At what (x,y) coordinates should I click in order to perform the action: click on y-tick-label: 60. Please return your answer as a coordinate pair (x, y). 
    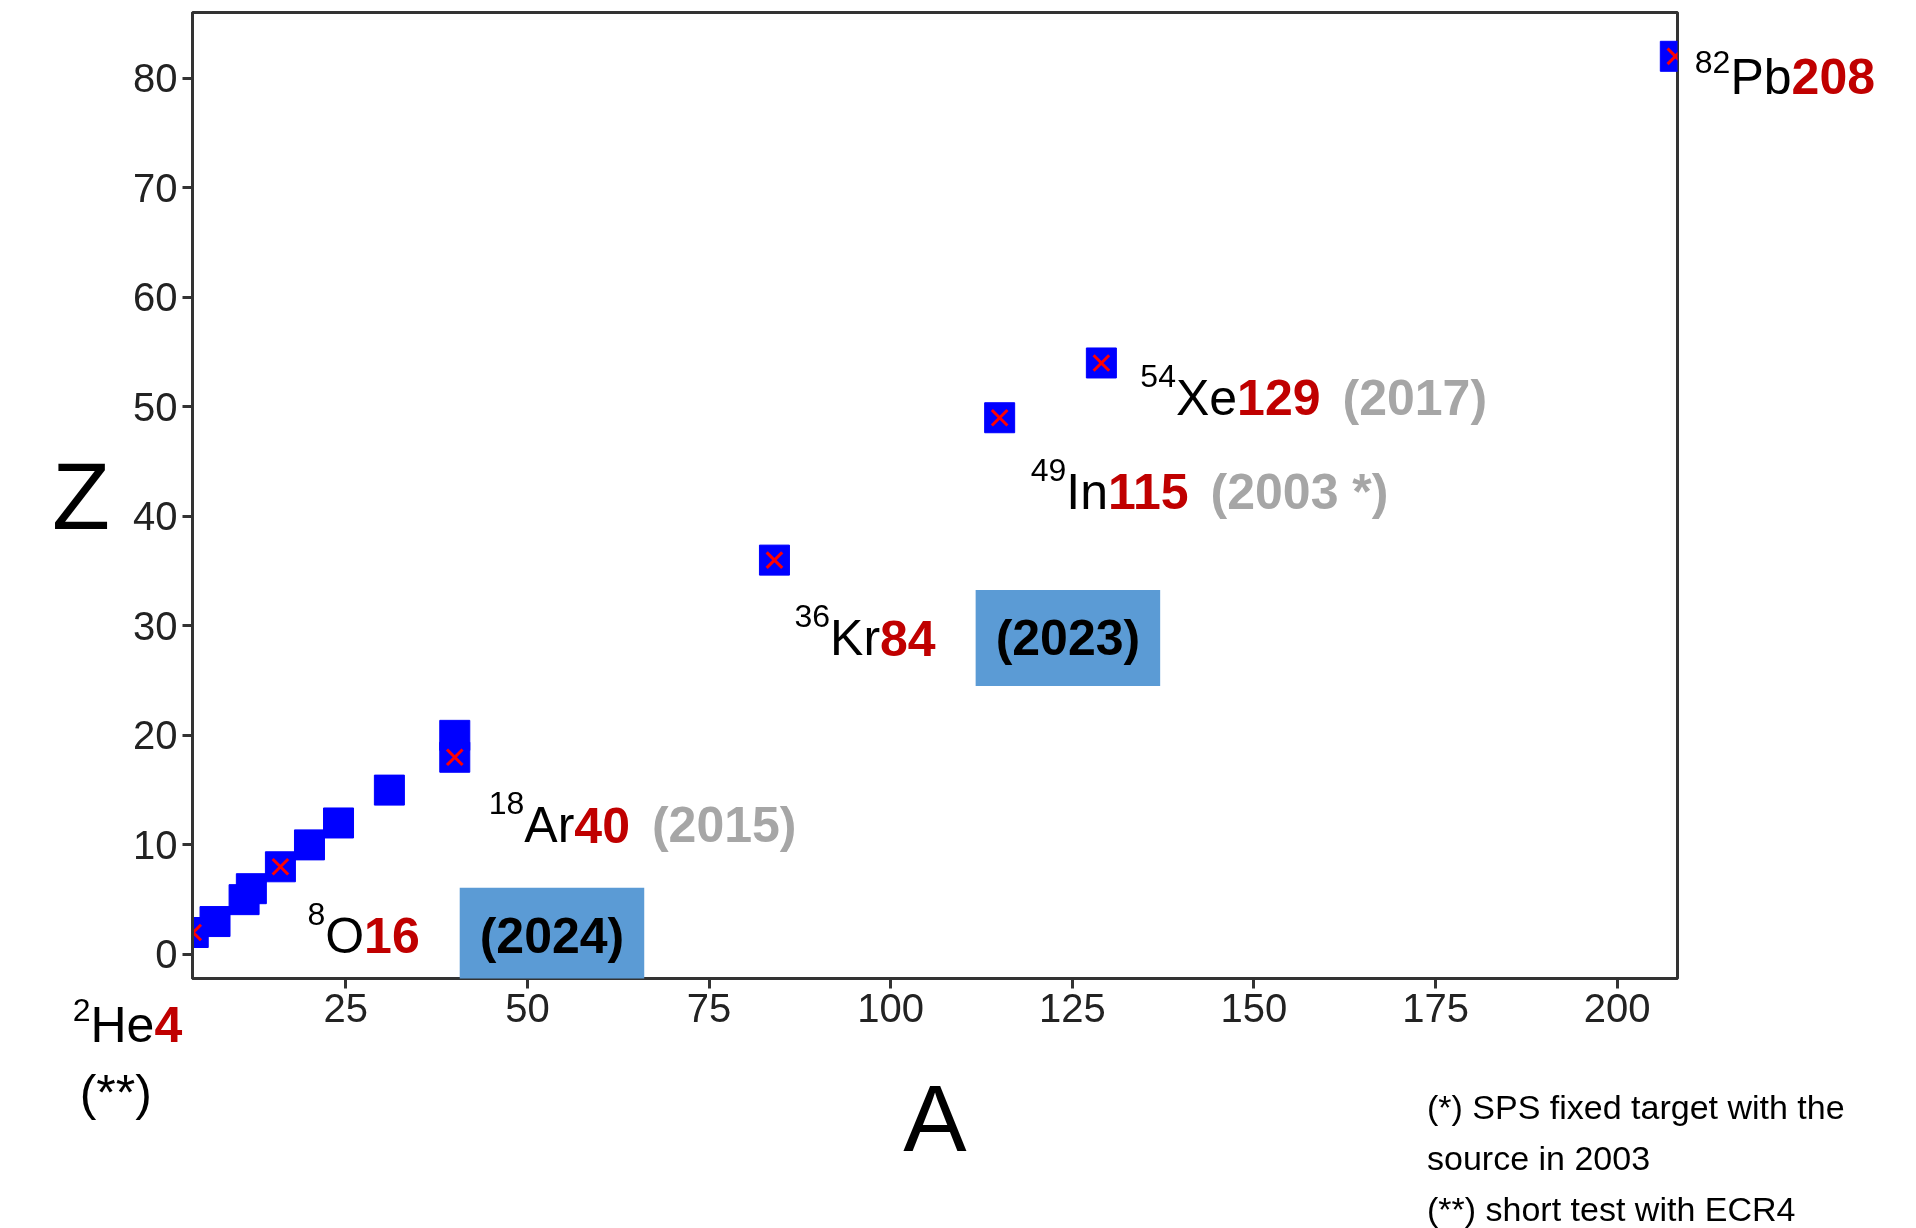
    Looking at the image, I should click on (155, 297).